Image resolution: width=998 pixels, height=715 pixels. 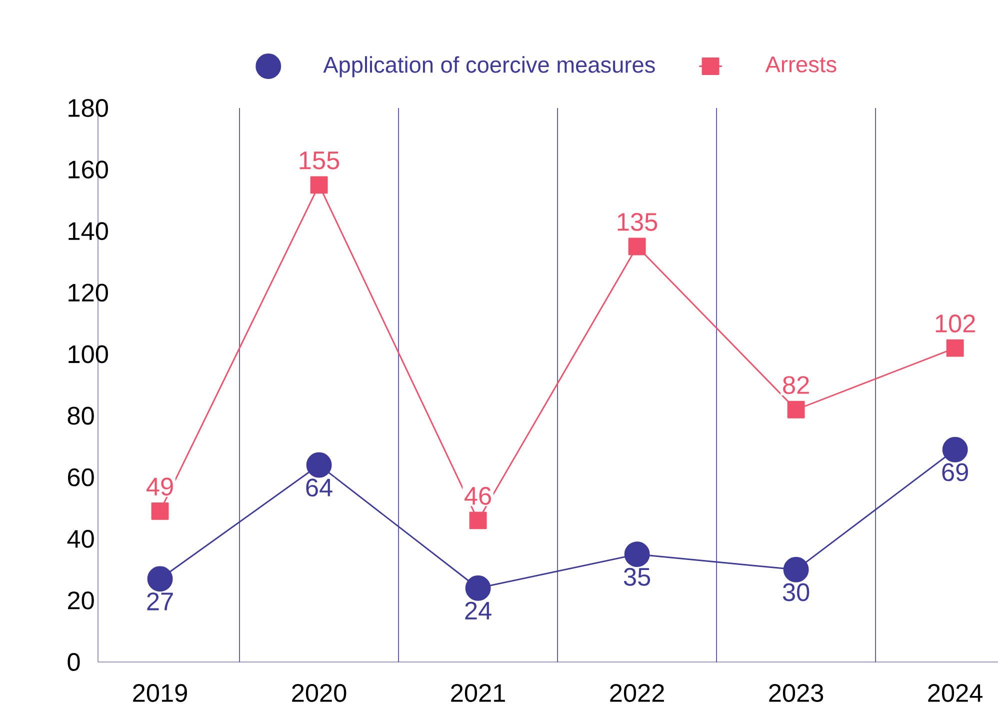 I want to click on x-tick-label: 2023, so click(x=796, y=693).